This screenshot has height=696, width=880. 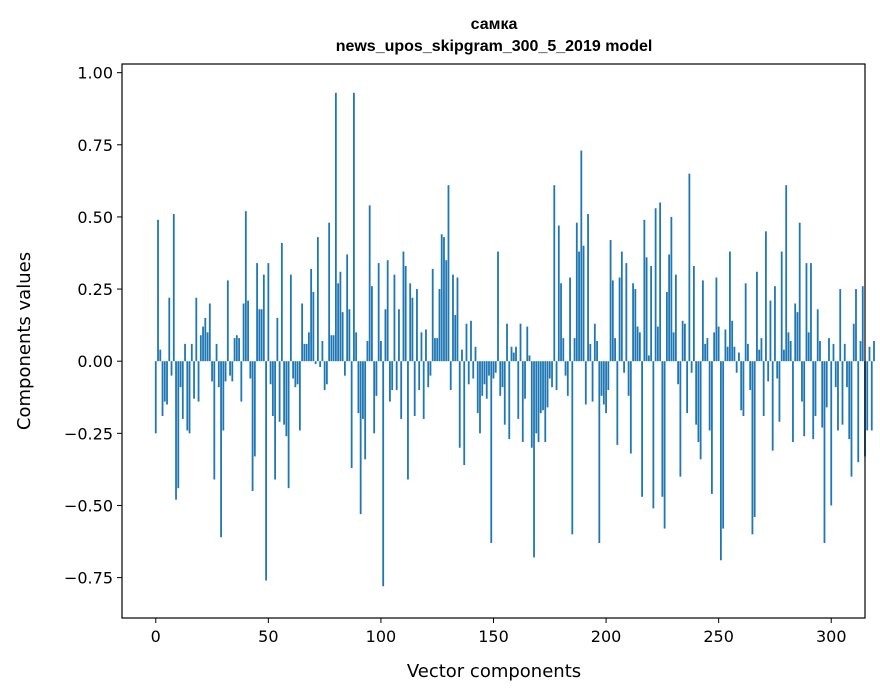 I want to click on x-tick-label: 250, so click(x=718, y=636).